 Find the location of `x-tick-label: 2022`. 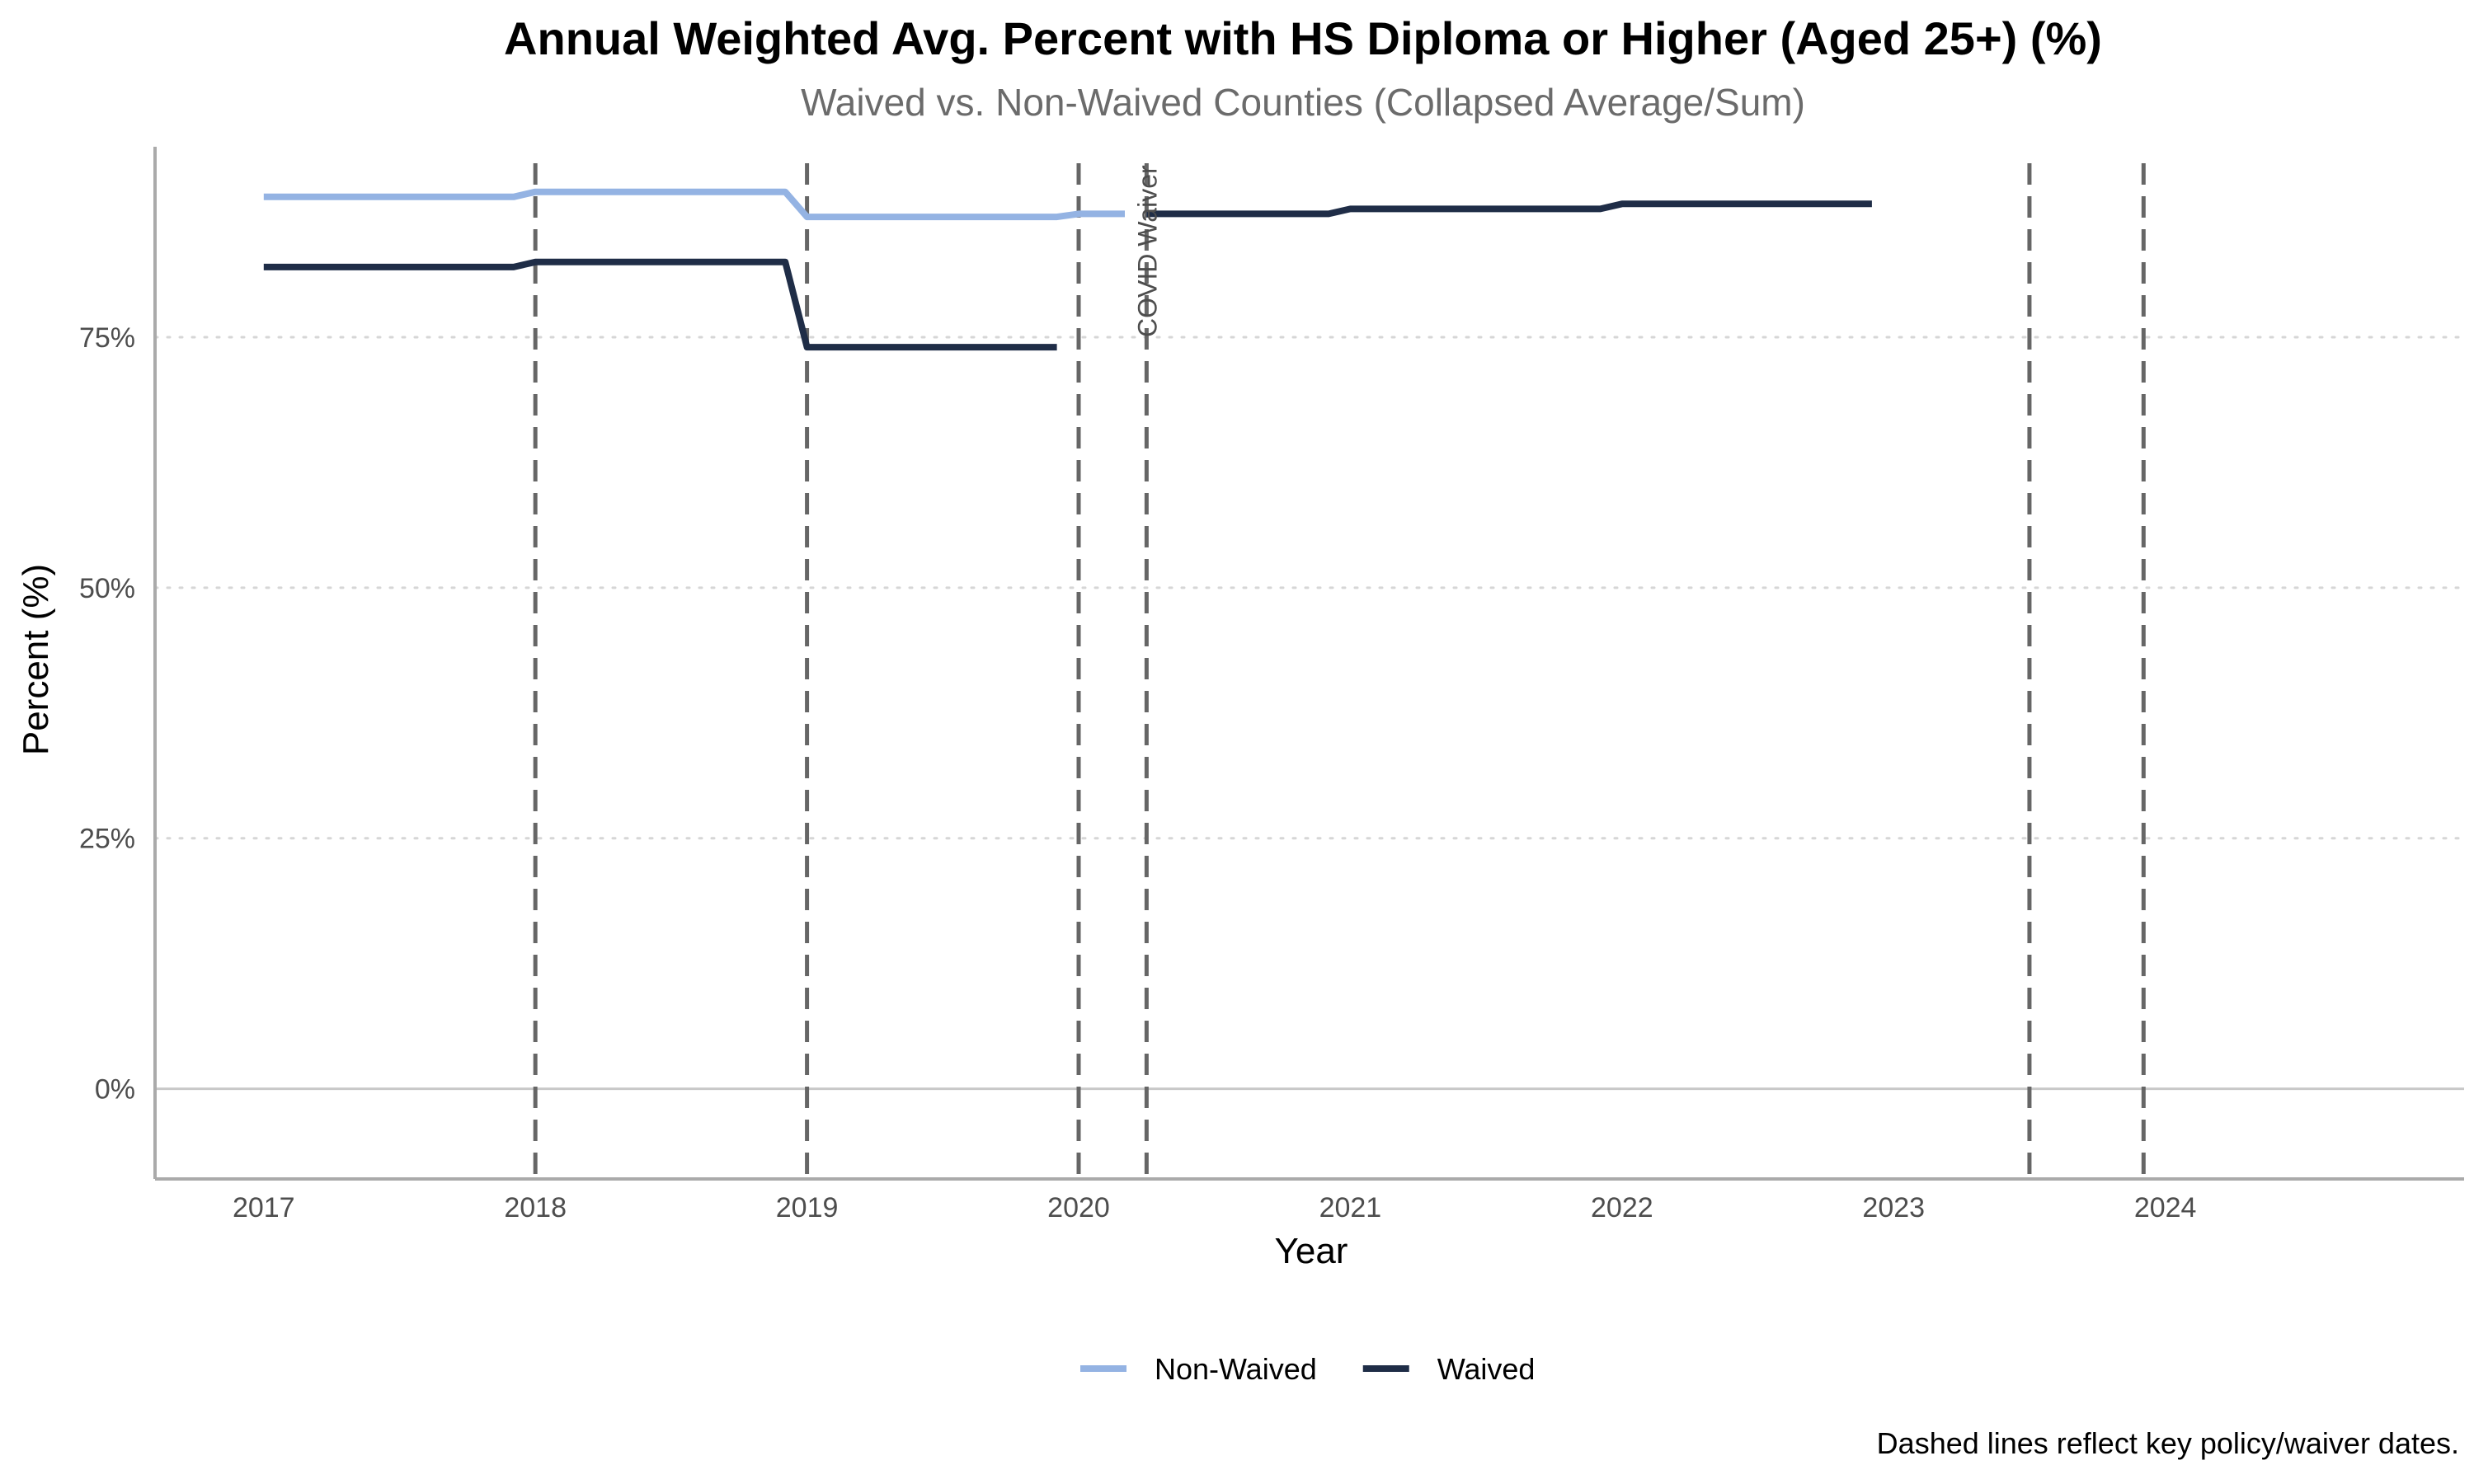

x-tick-label: 2022 is located at coordinates (1622, 1207).